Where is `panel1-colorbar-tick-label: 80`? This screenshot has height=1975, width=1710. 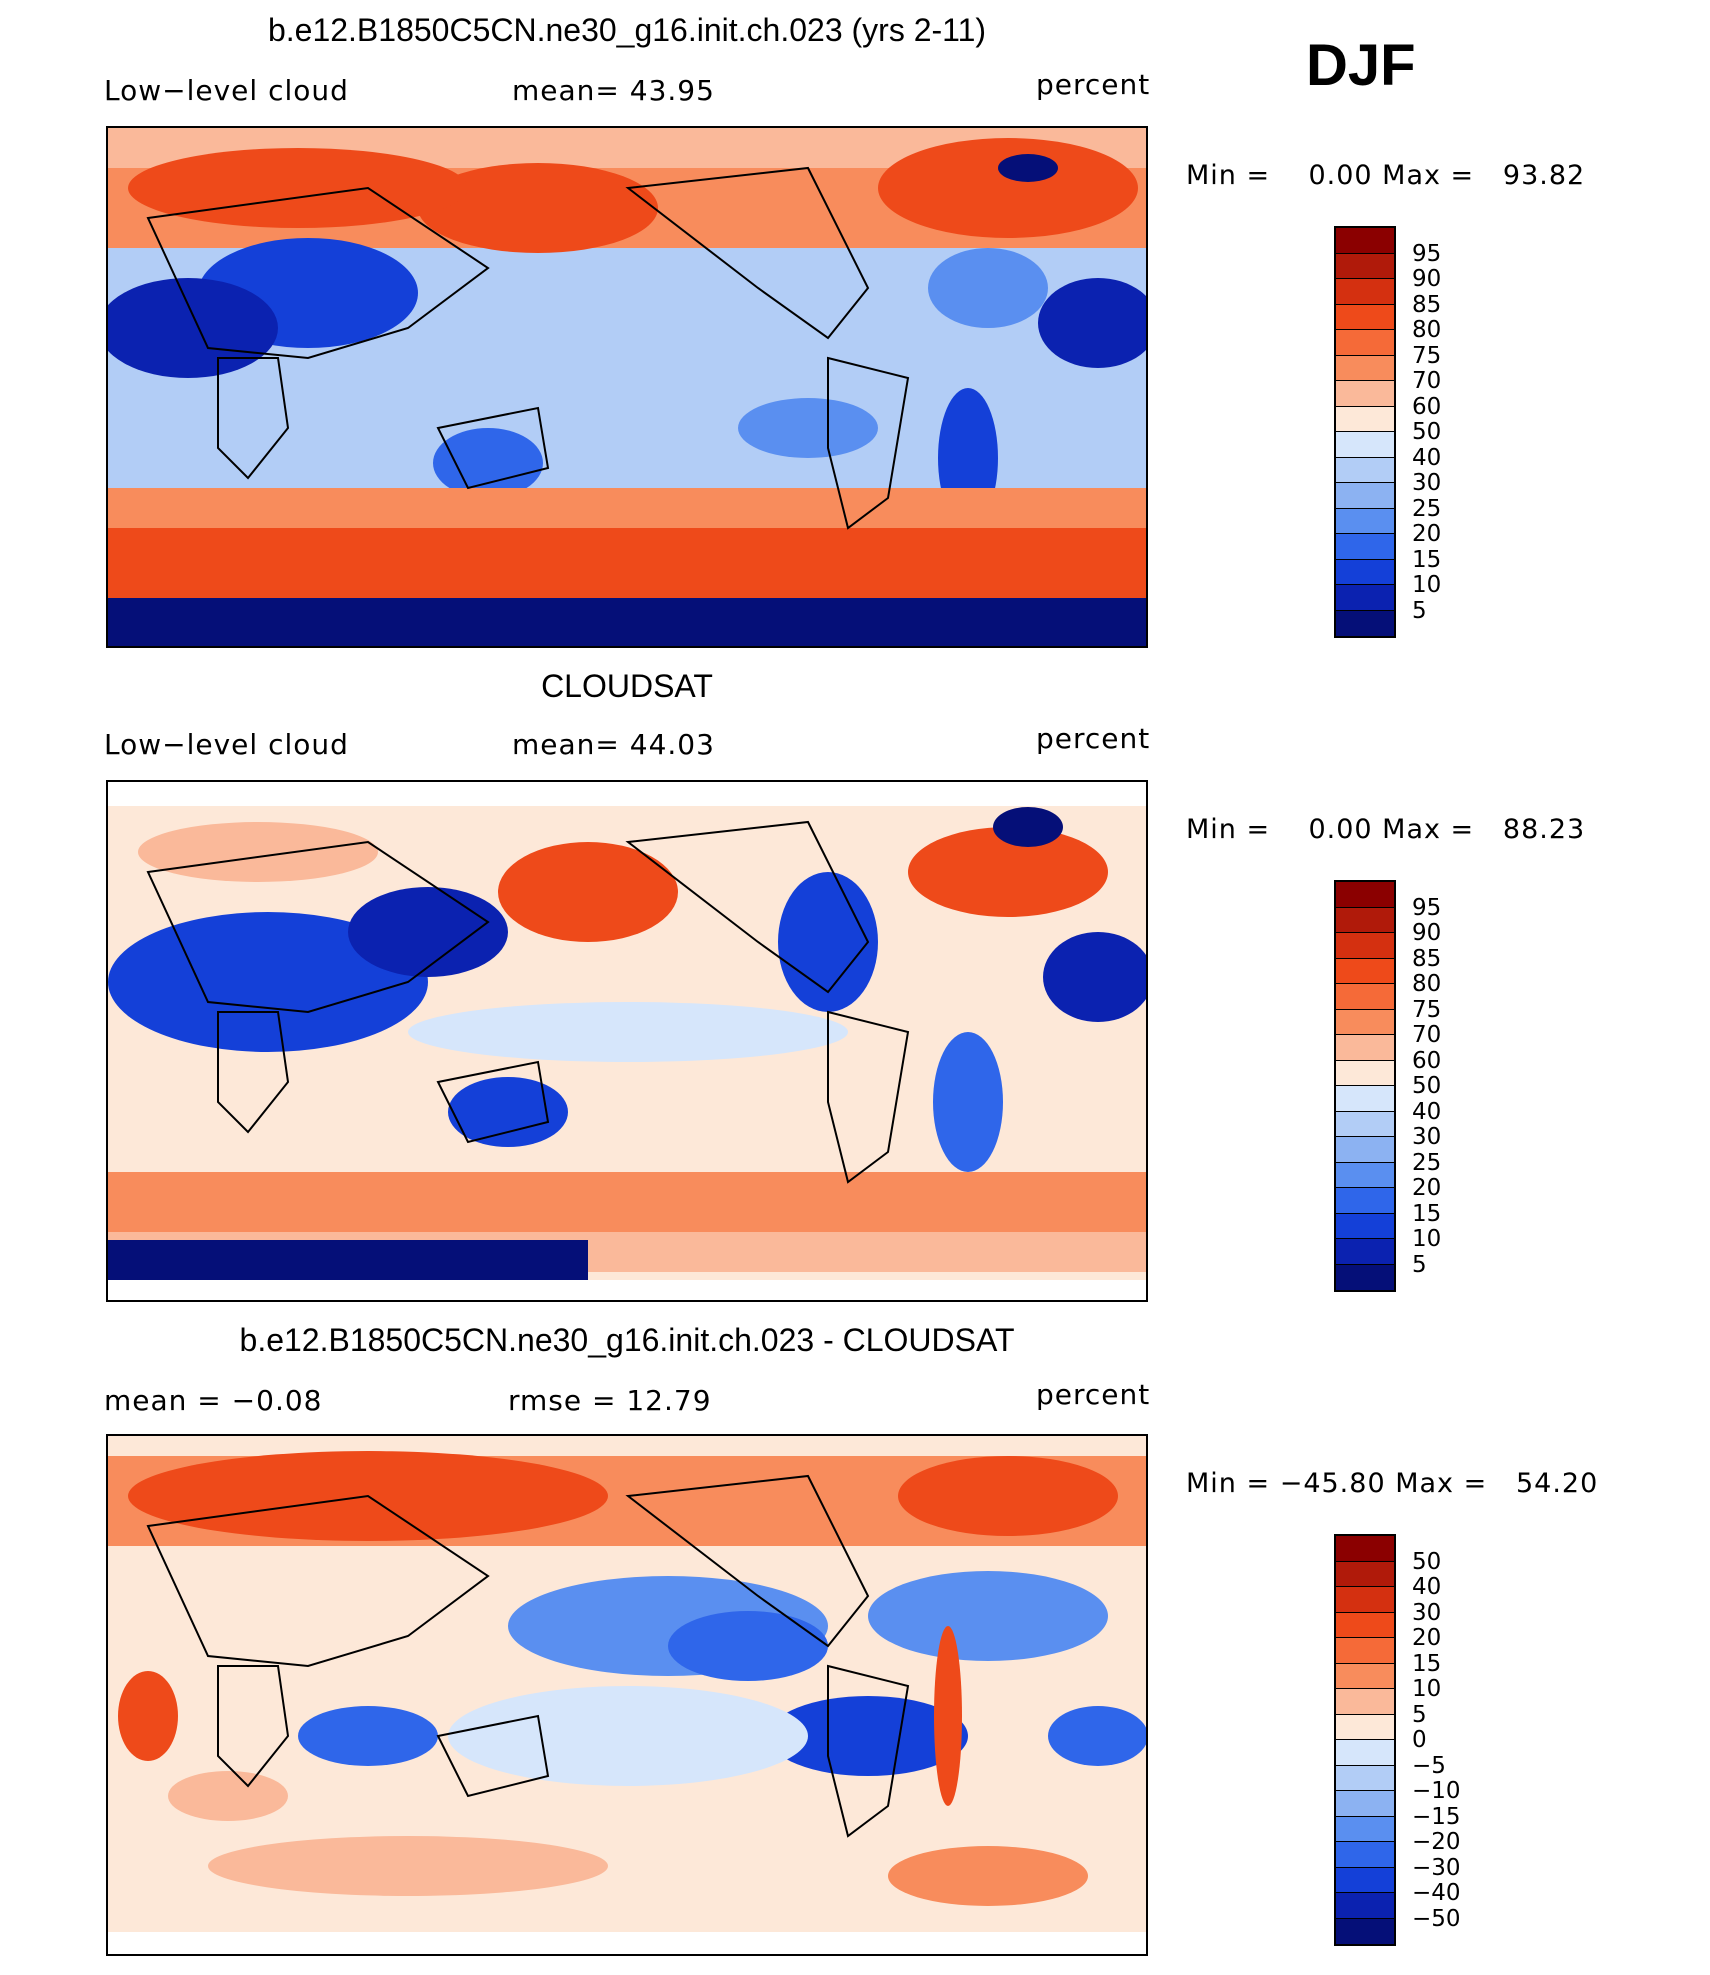 panel1-colorbar-tick-label: 80 is located at coordinates (1427, 330).